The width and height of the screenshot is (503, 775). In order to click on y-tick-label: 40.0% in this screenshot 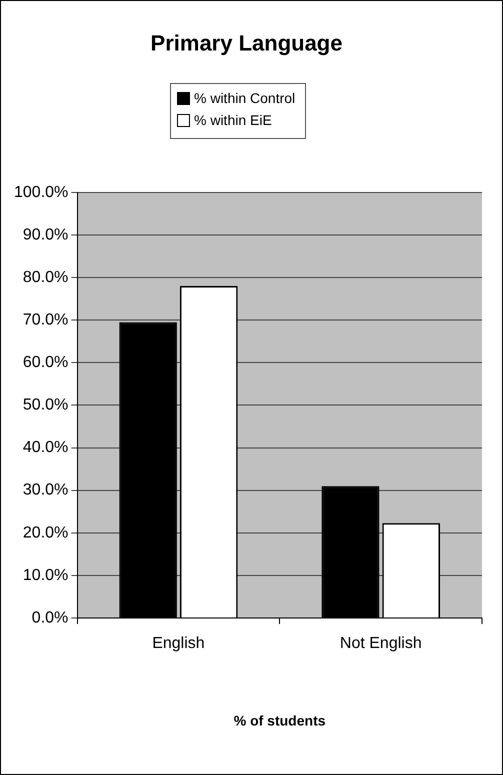, I will do `click(45, 447)`.